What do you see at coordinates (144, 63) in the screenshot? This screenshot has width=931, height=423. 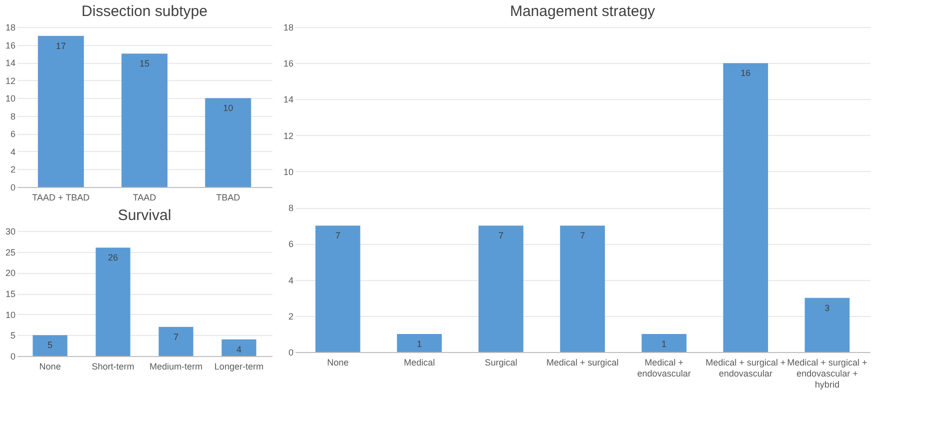 I see `data-label: 15` at bounding box center [144, 63].